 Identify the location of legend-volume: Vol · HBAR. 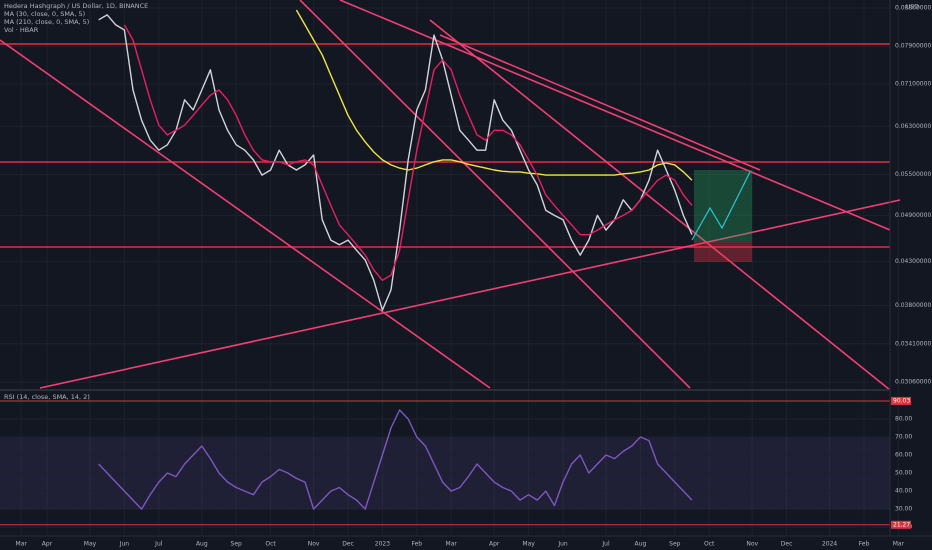
(21, 30).